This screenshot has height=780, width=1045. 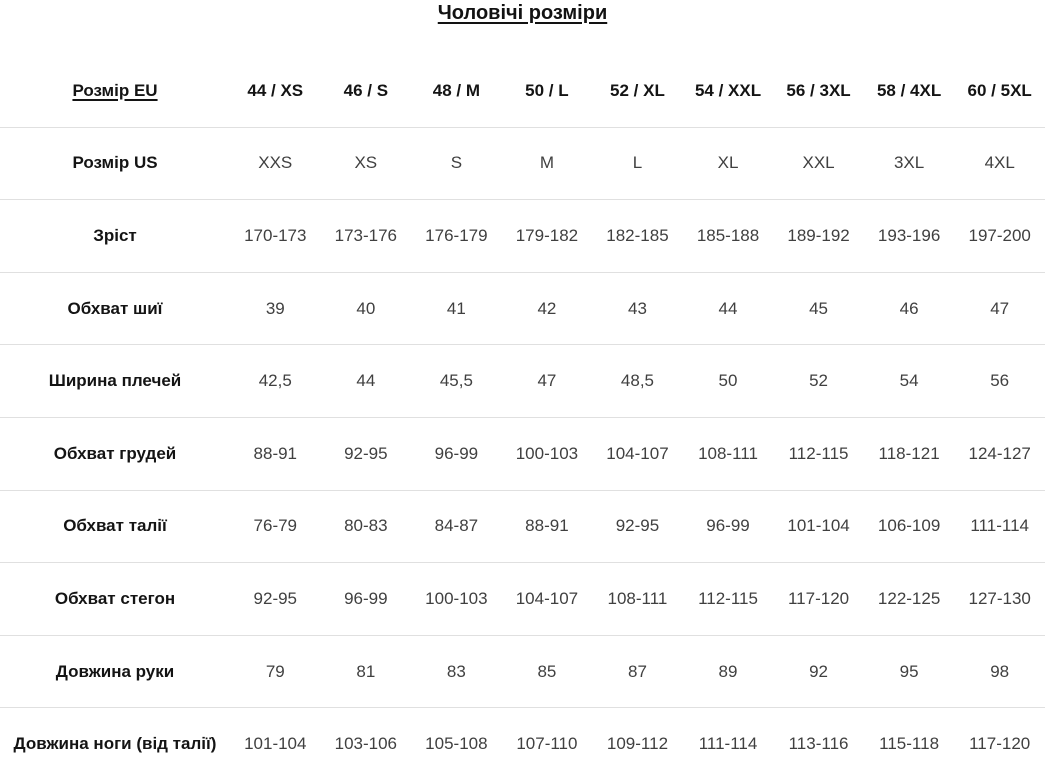 I want to click on row-label-cell: Довжина ноги (від талії), so click(x=115, y=744).